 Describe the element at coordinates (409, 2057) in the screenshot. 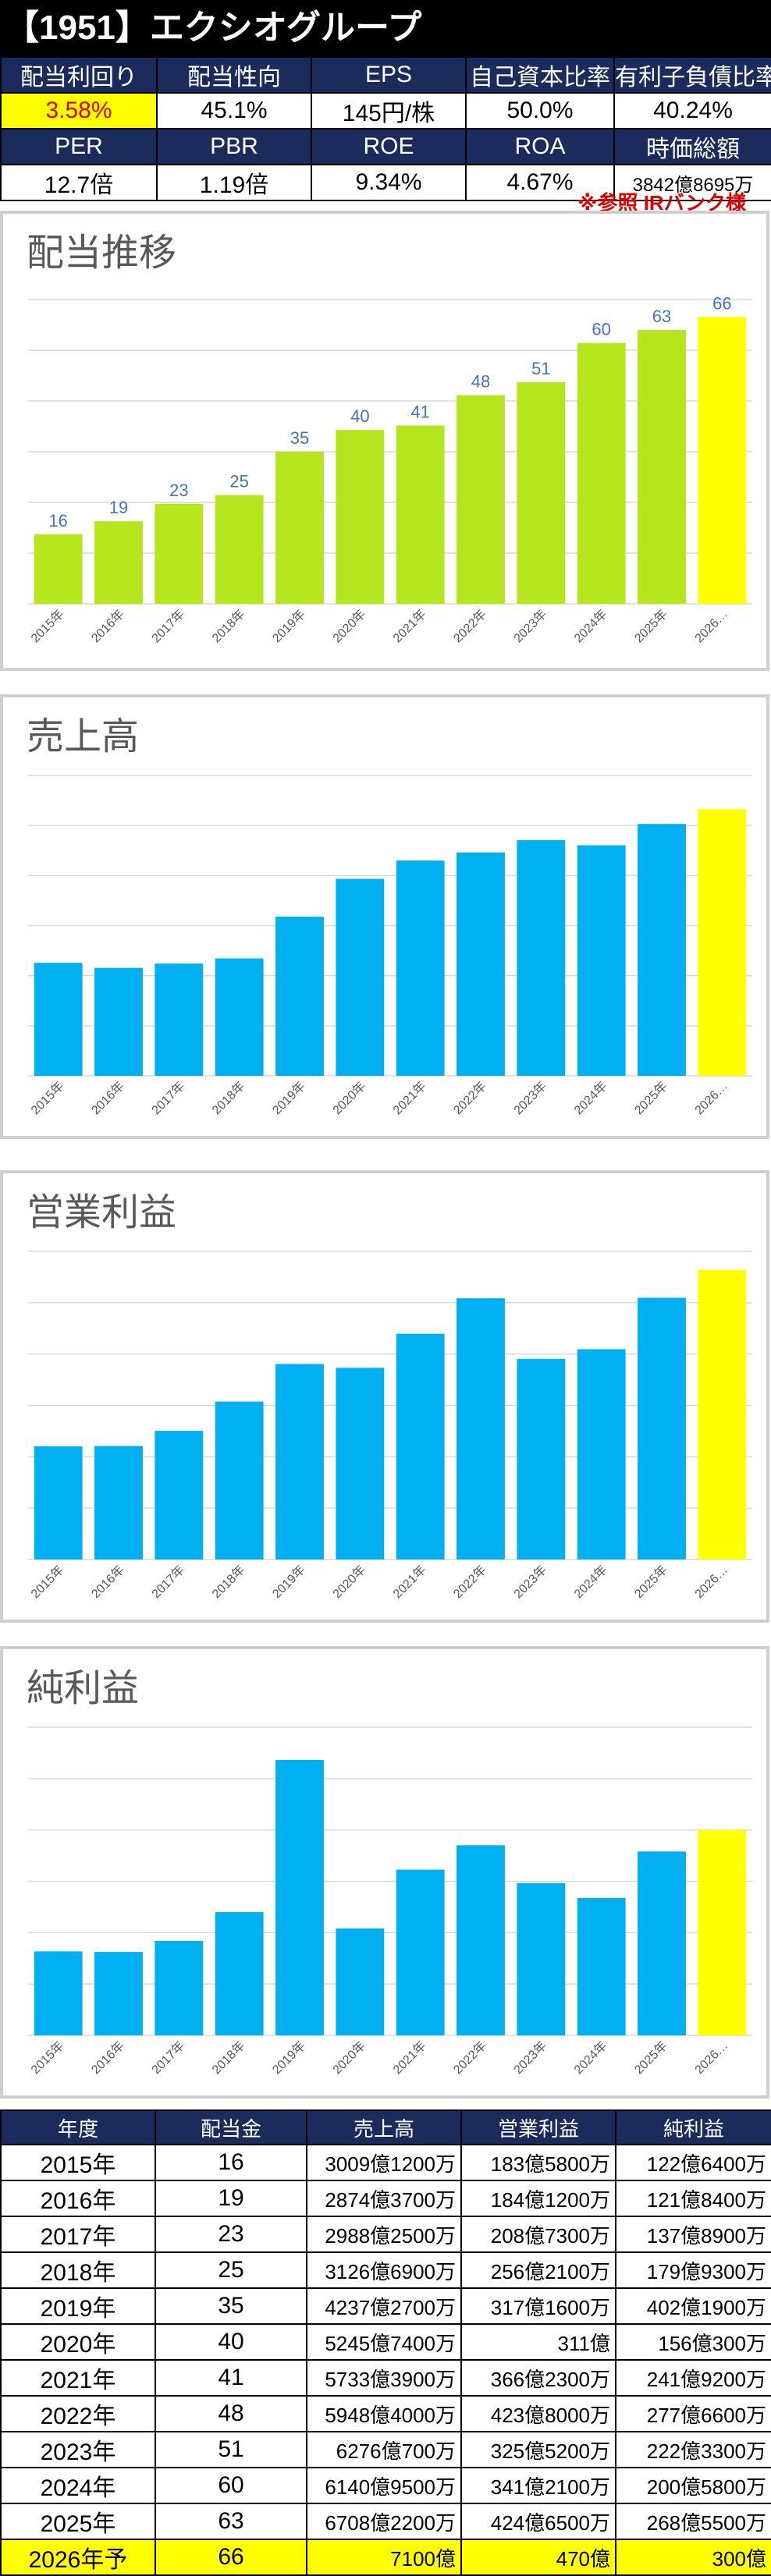

I see `tick-label: 2021年` at that location.